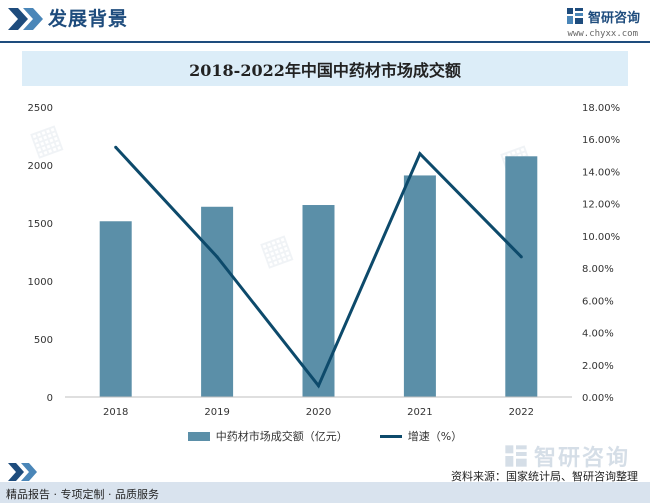 The width and height of the screenshot is (650, 503). What do you see at coordinates (318, 412) in the screenshot?
I see `x-tick-label: 2020` at bounding box center [318, 412].